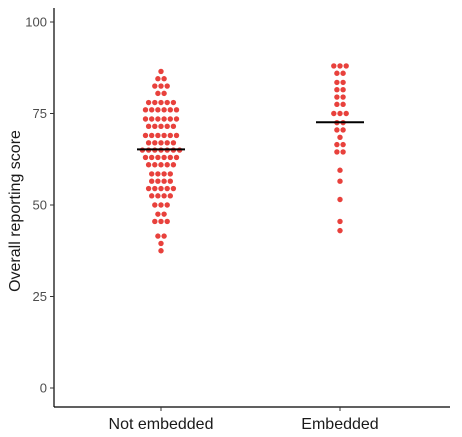  I want to click on y-tick-label: 75, so click(40, 113).